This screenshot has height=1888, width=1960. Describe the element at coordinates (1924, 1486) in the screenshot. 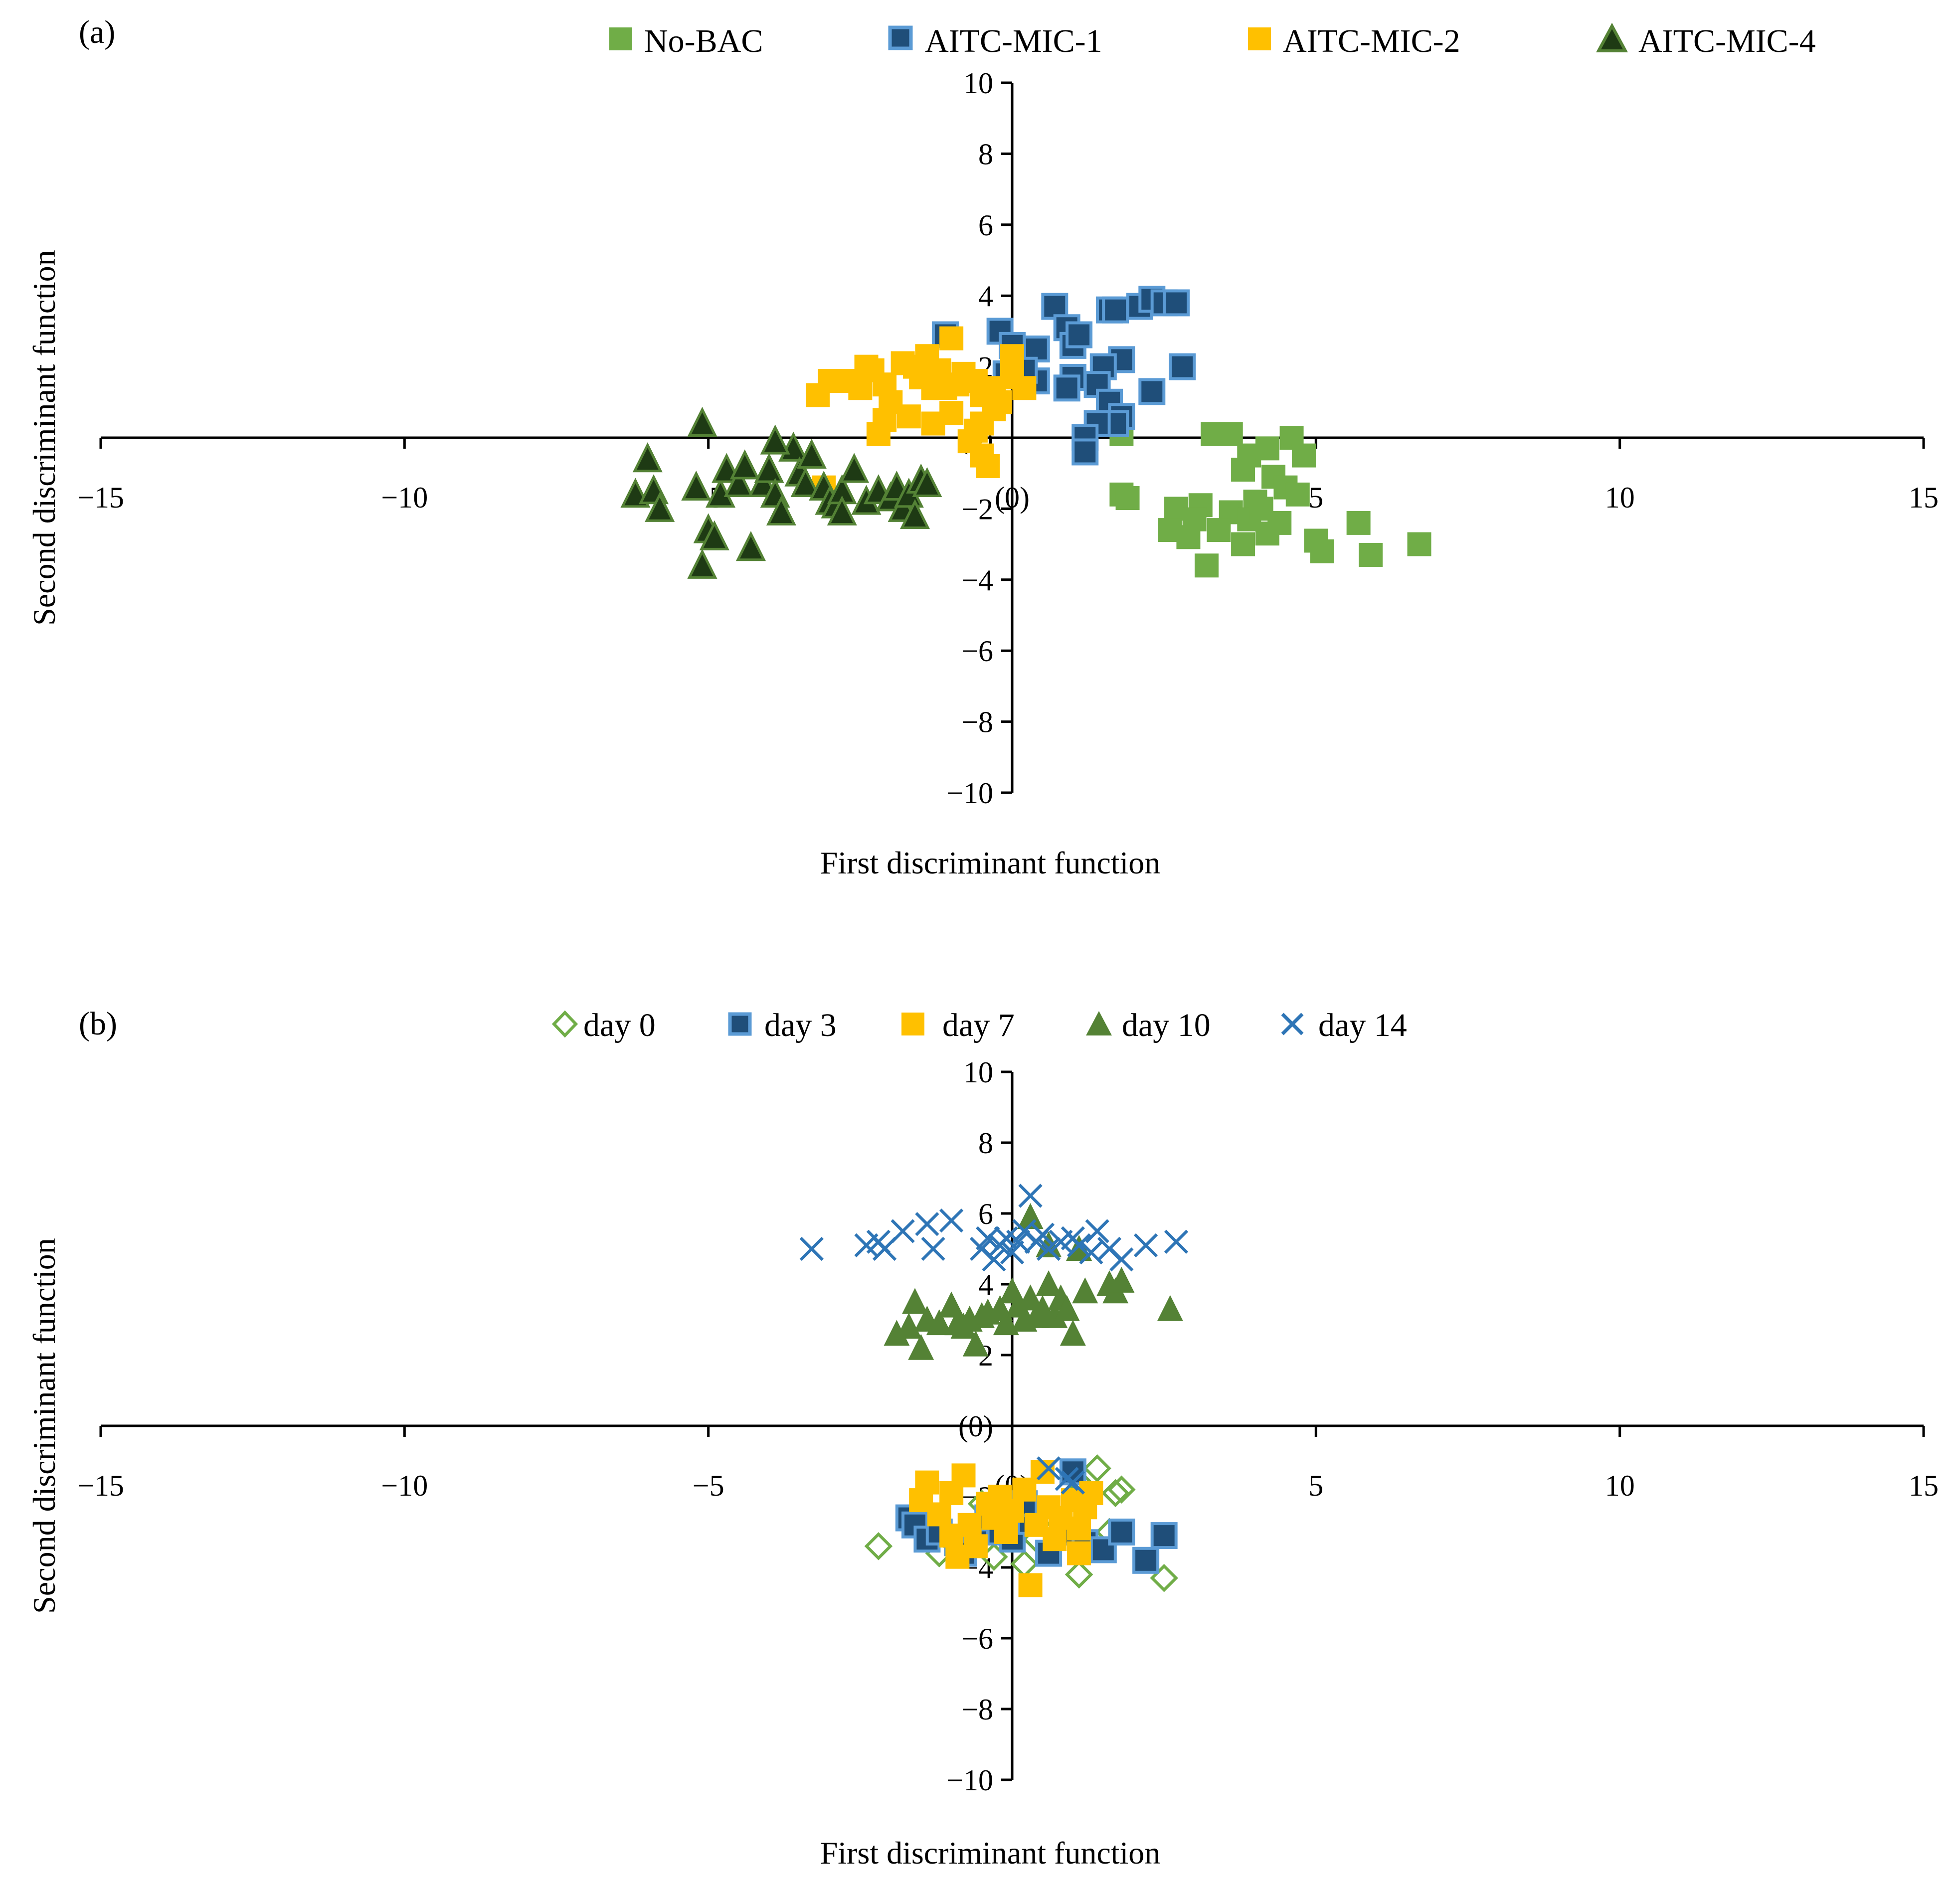

I see `x-tick-label: 15` at that location.